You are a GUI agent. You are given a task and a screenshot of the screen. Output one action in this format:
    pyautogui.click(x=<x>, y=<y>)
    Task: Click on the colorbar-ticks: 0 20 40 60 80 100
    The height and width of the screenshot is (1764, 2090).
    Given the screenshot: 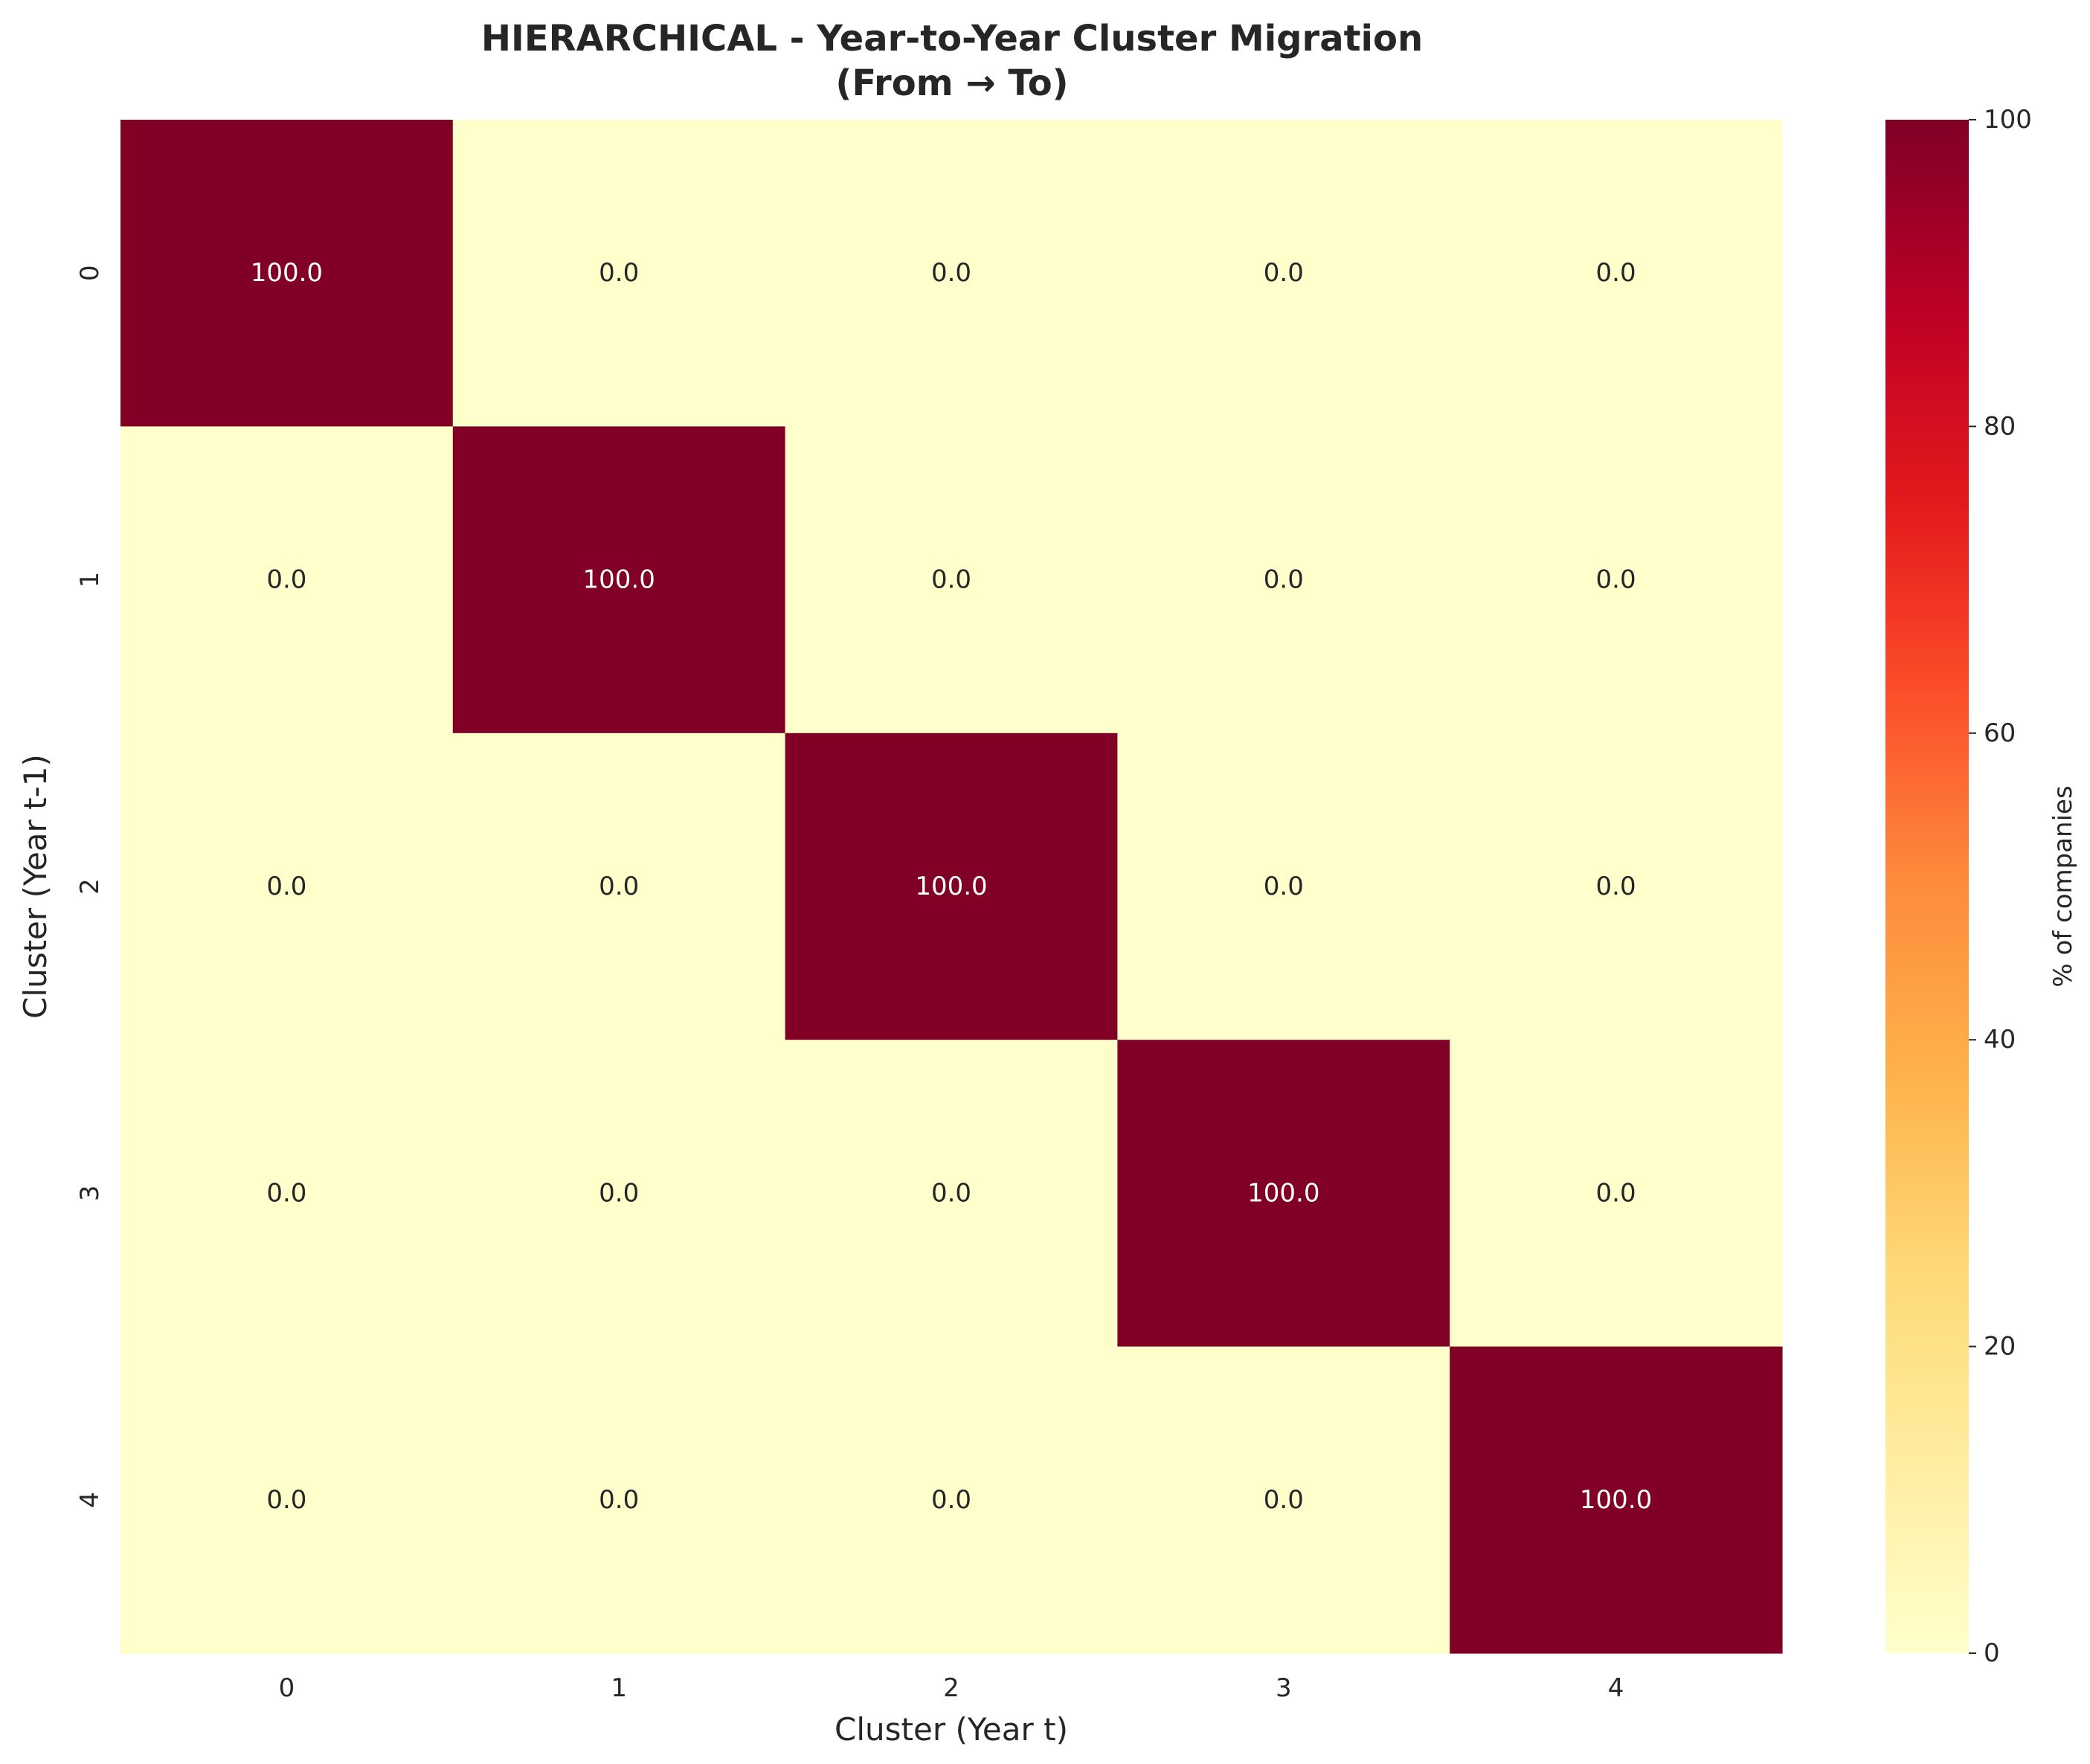 What is the action you would take?
    pyautogui.click(x=2000, y=887)
    